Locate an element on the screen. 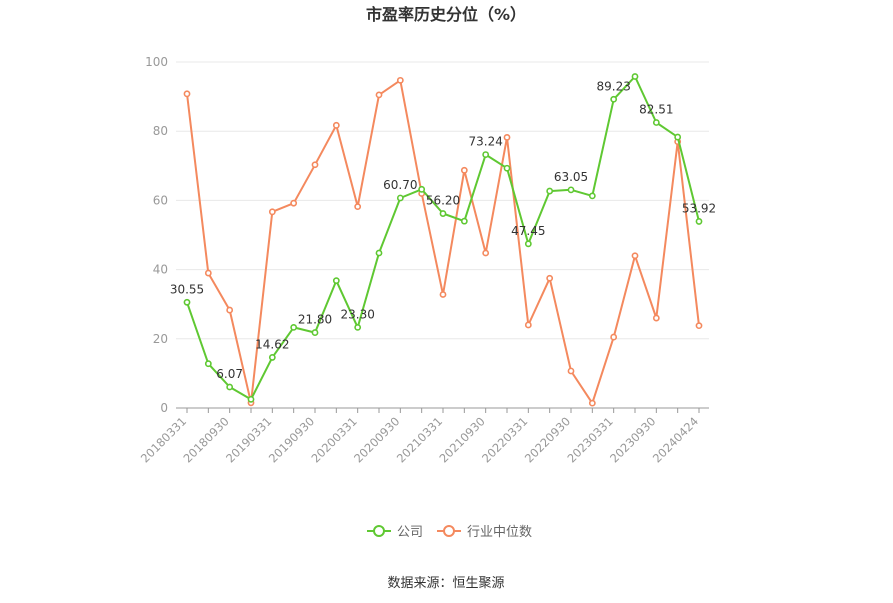  chart-title: 市盈率历史分位（%） is located at coordinates (446, 14).